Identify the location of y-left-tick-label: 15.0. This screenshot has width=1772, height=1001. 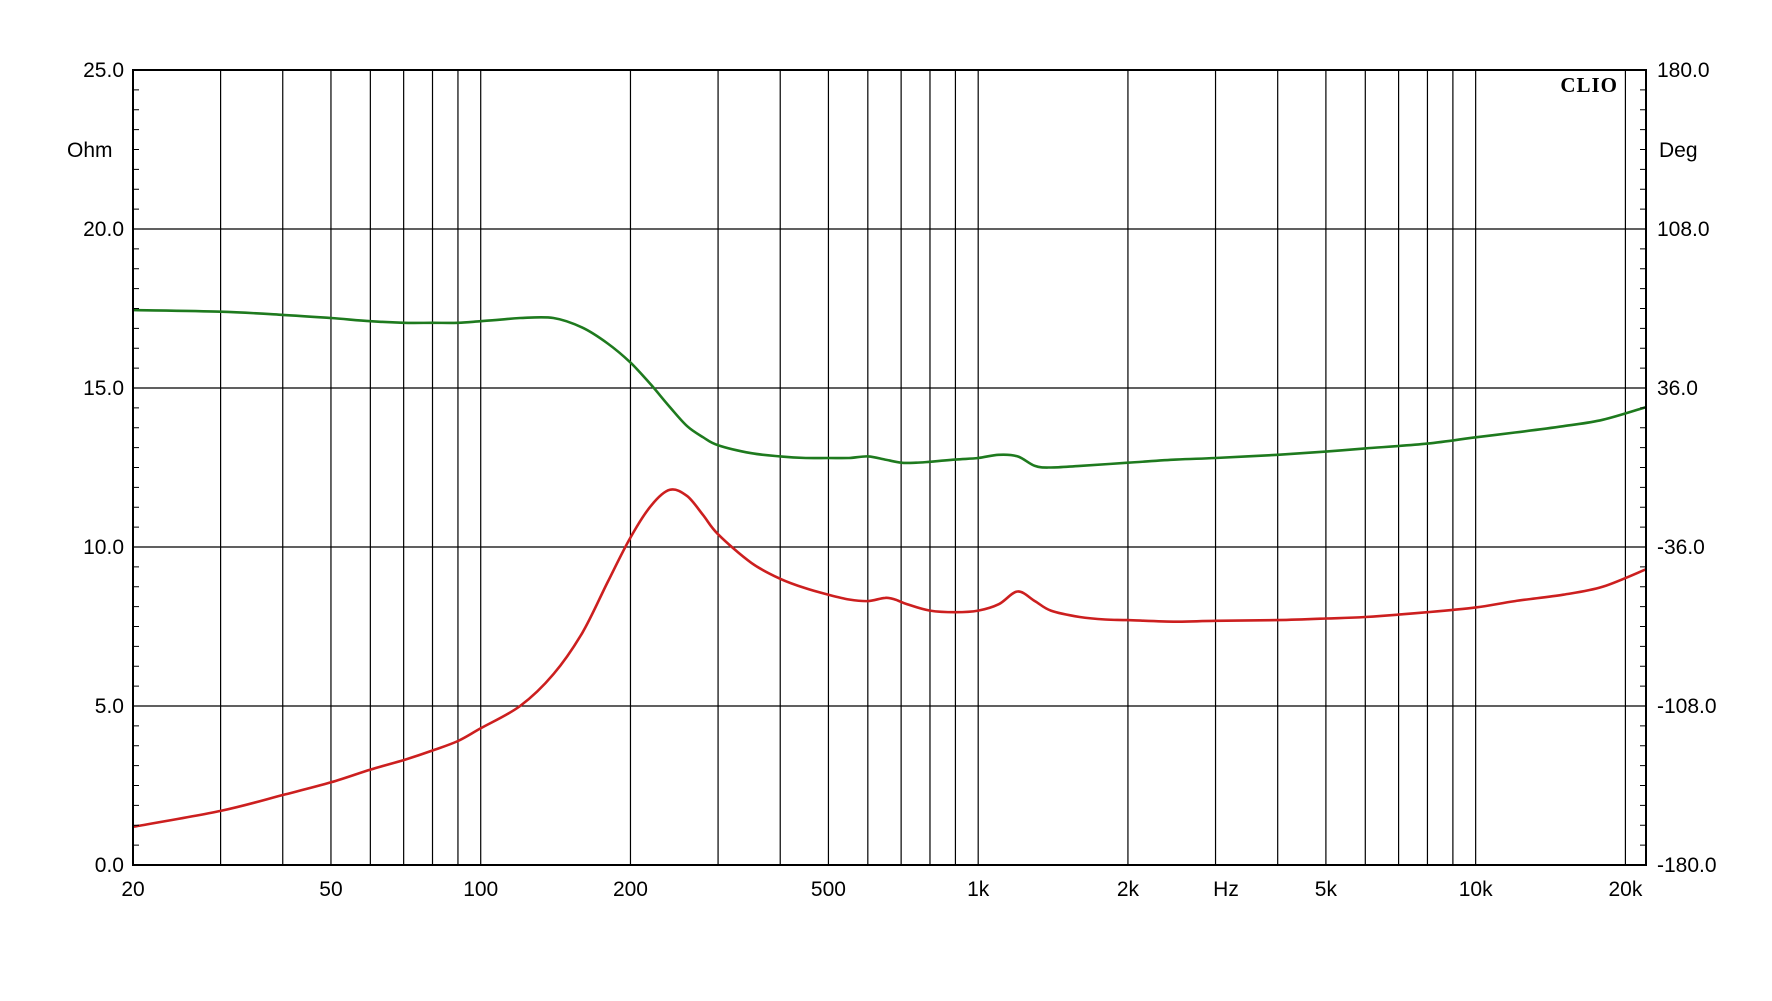
(103, 388).